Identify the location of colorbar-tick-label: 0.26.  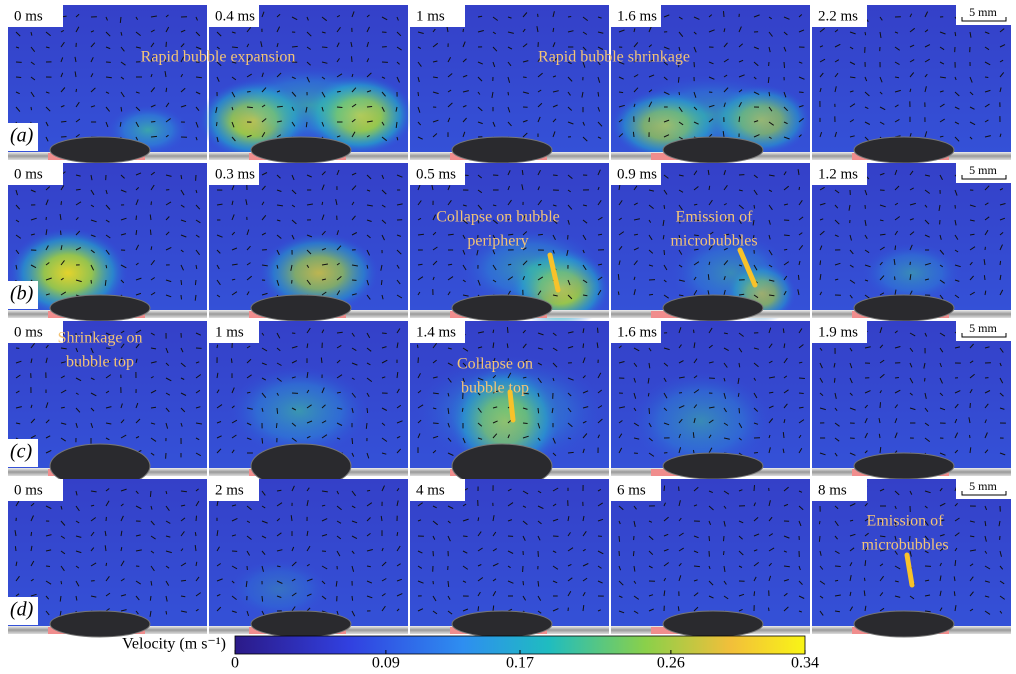
(671, 663).